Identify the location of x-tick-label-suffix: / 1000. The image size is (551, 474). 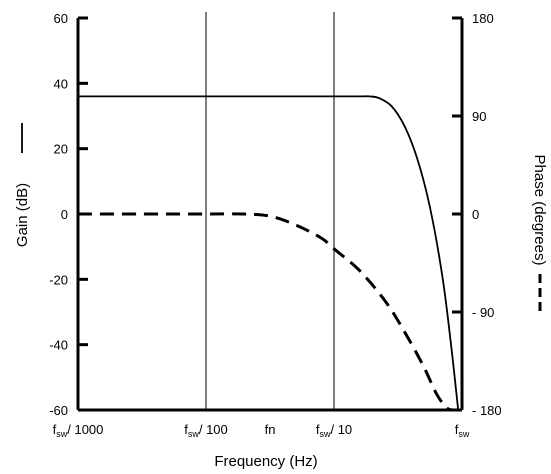
(85, 429).